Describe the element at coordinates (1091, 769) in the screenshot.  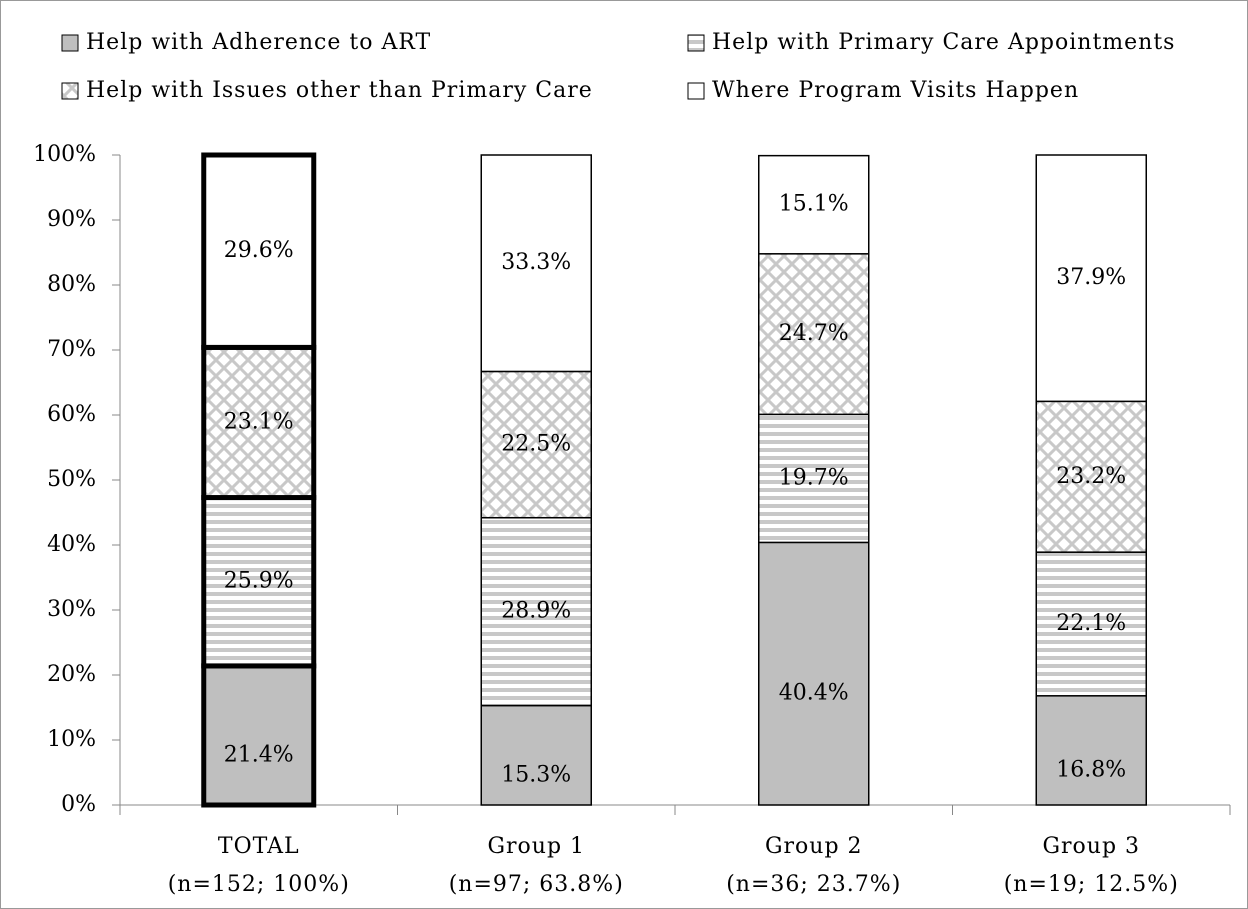
I see `data-label: 16.8%` at that location.